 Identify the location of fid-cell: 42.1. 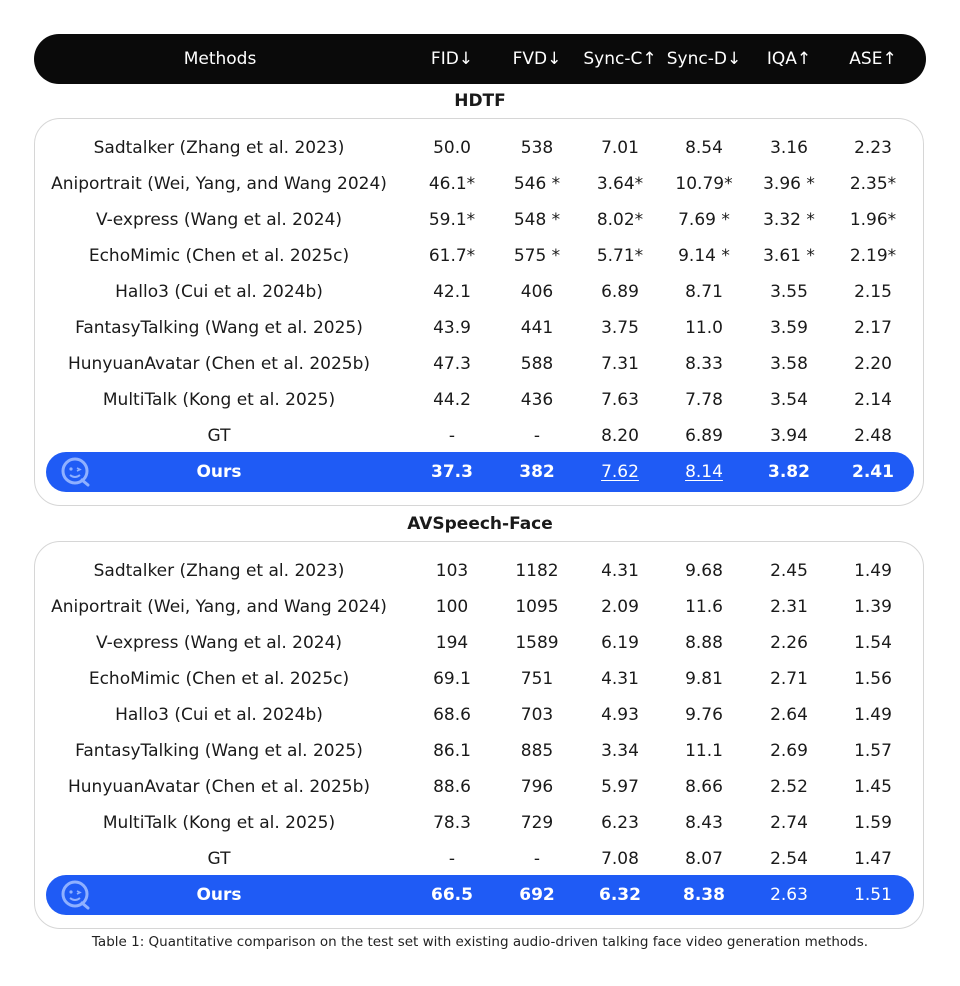
(452, 292).